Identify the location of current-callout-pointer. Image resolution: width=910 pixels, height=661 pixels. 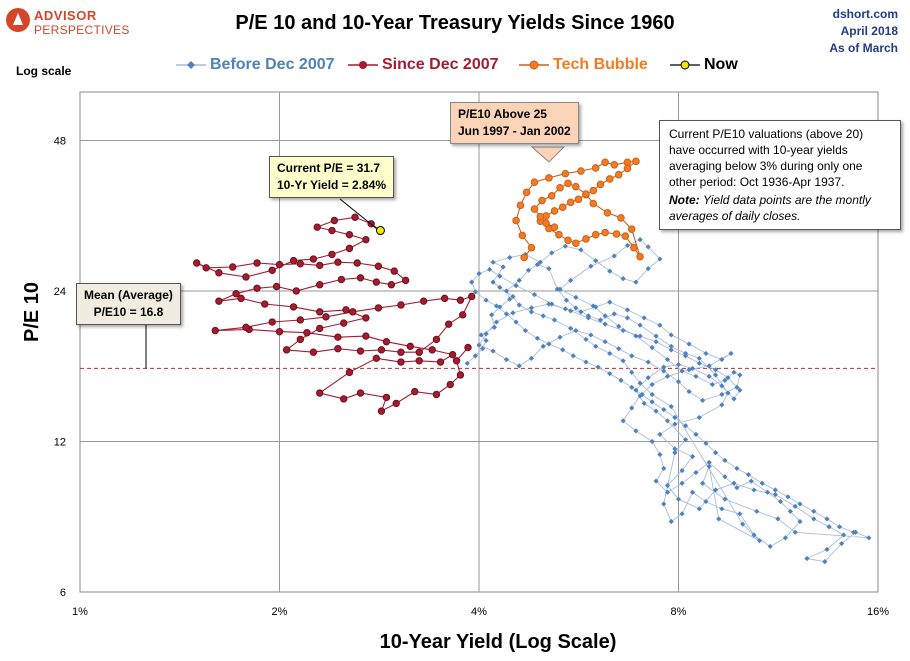
(358, 213).